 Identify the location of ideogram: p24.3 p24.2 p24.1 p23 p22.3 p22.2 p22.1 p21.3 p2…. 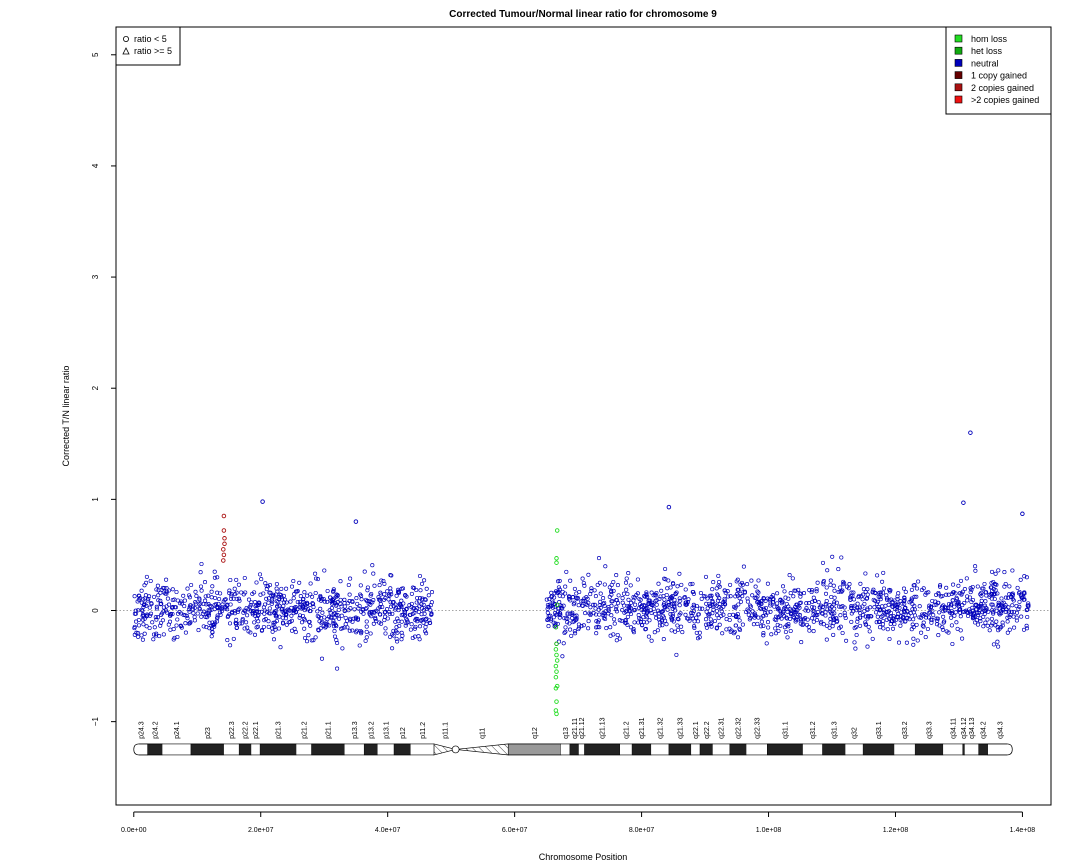
(573, 736).